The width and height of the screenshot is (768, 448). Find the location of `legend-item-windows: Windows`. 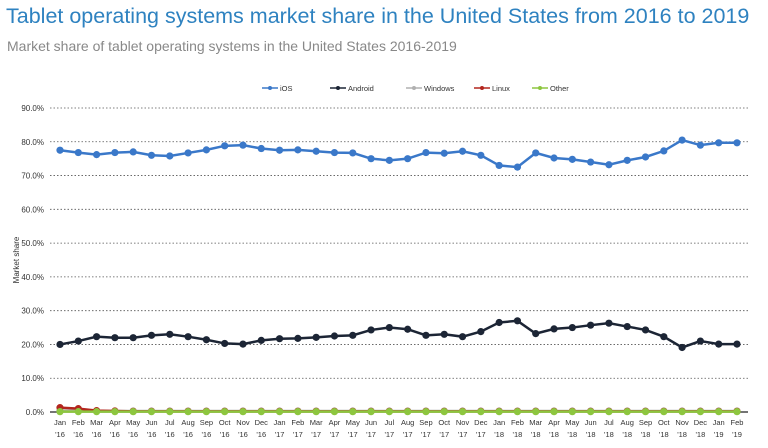

legend-item-windows: Windows is located at coordinates (430, 88).